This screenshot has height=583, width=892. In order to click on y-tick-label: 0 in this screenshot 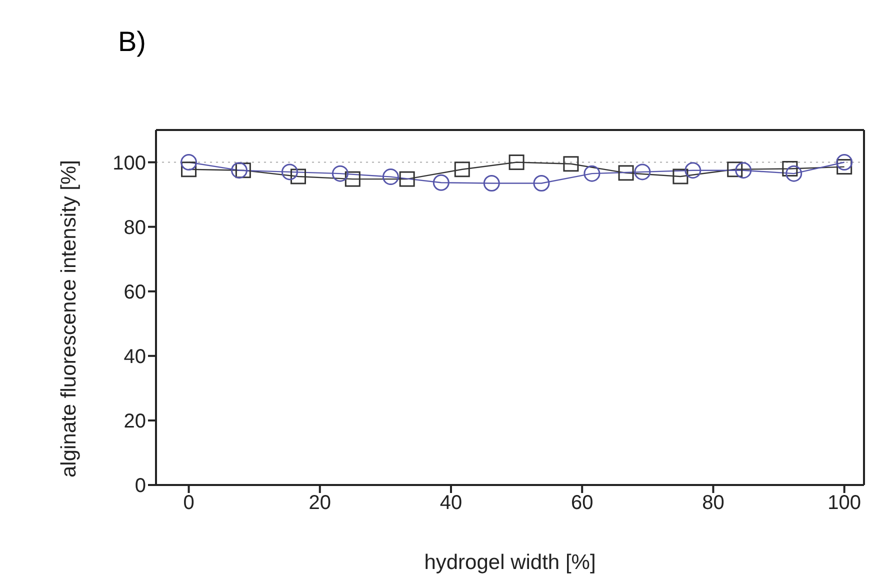, I will do `click(140, 486)`.